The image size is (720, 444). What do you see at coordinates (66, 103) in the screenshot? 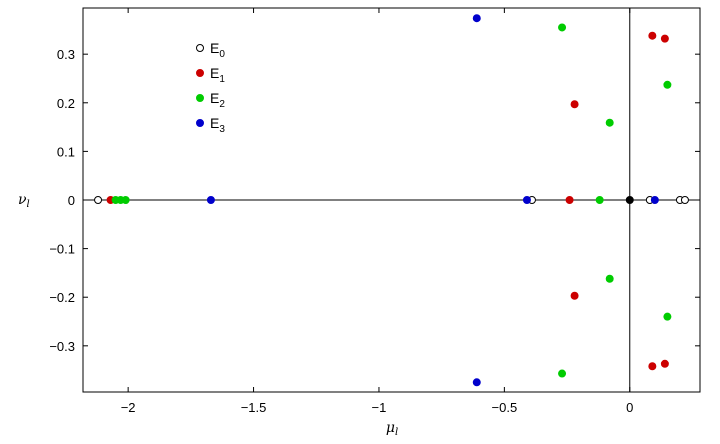
I see `y-tick-label: 0.2` at bounding box center [66, 103].